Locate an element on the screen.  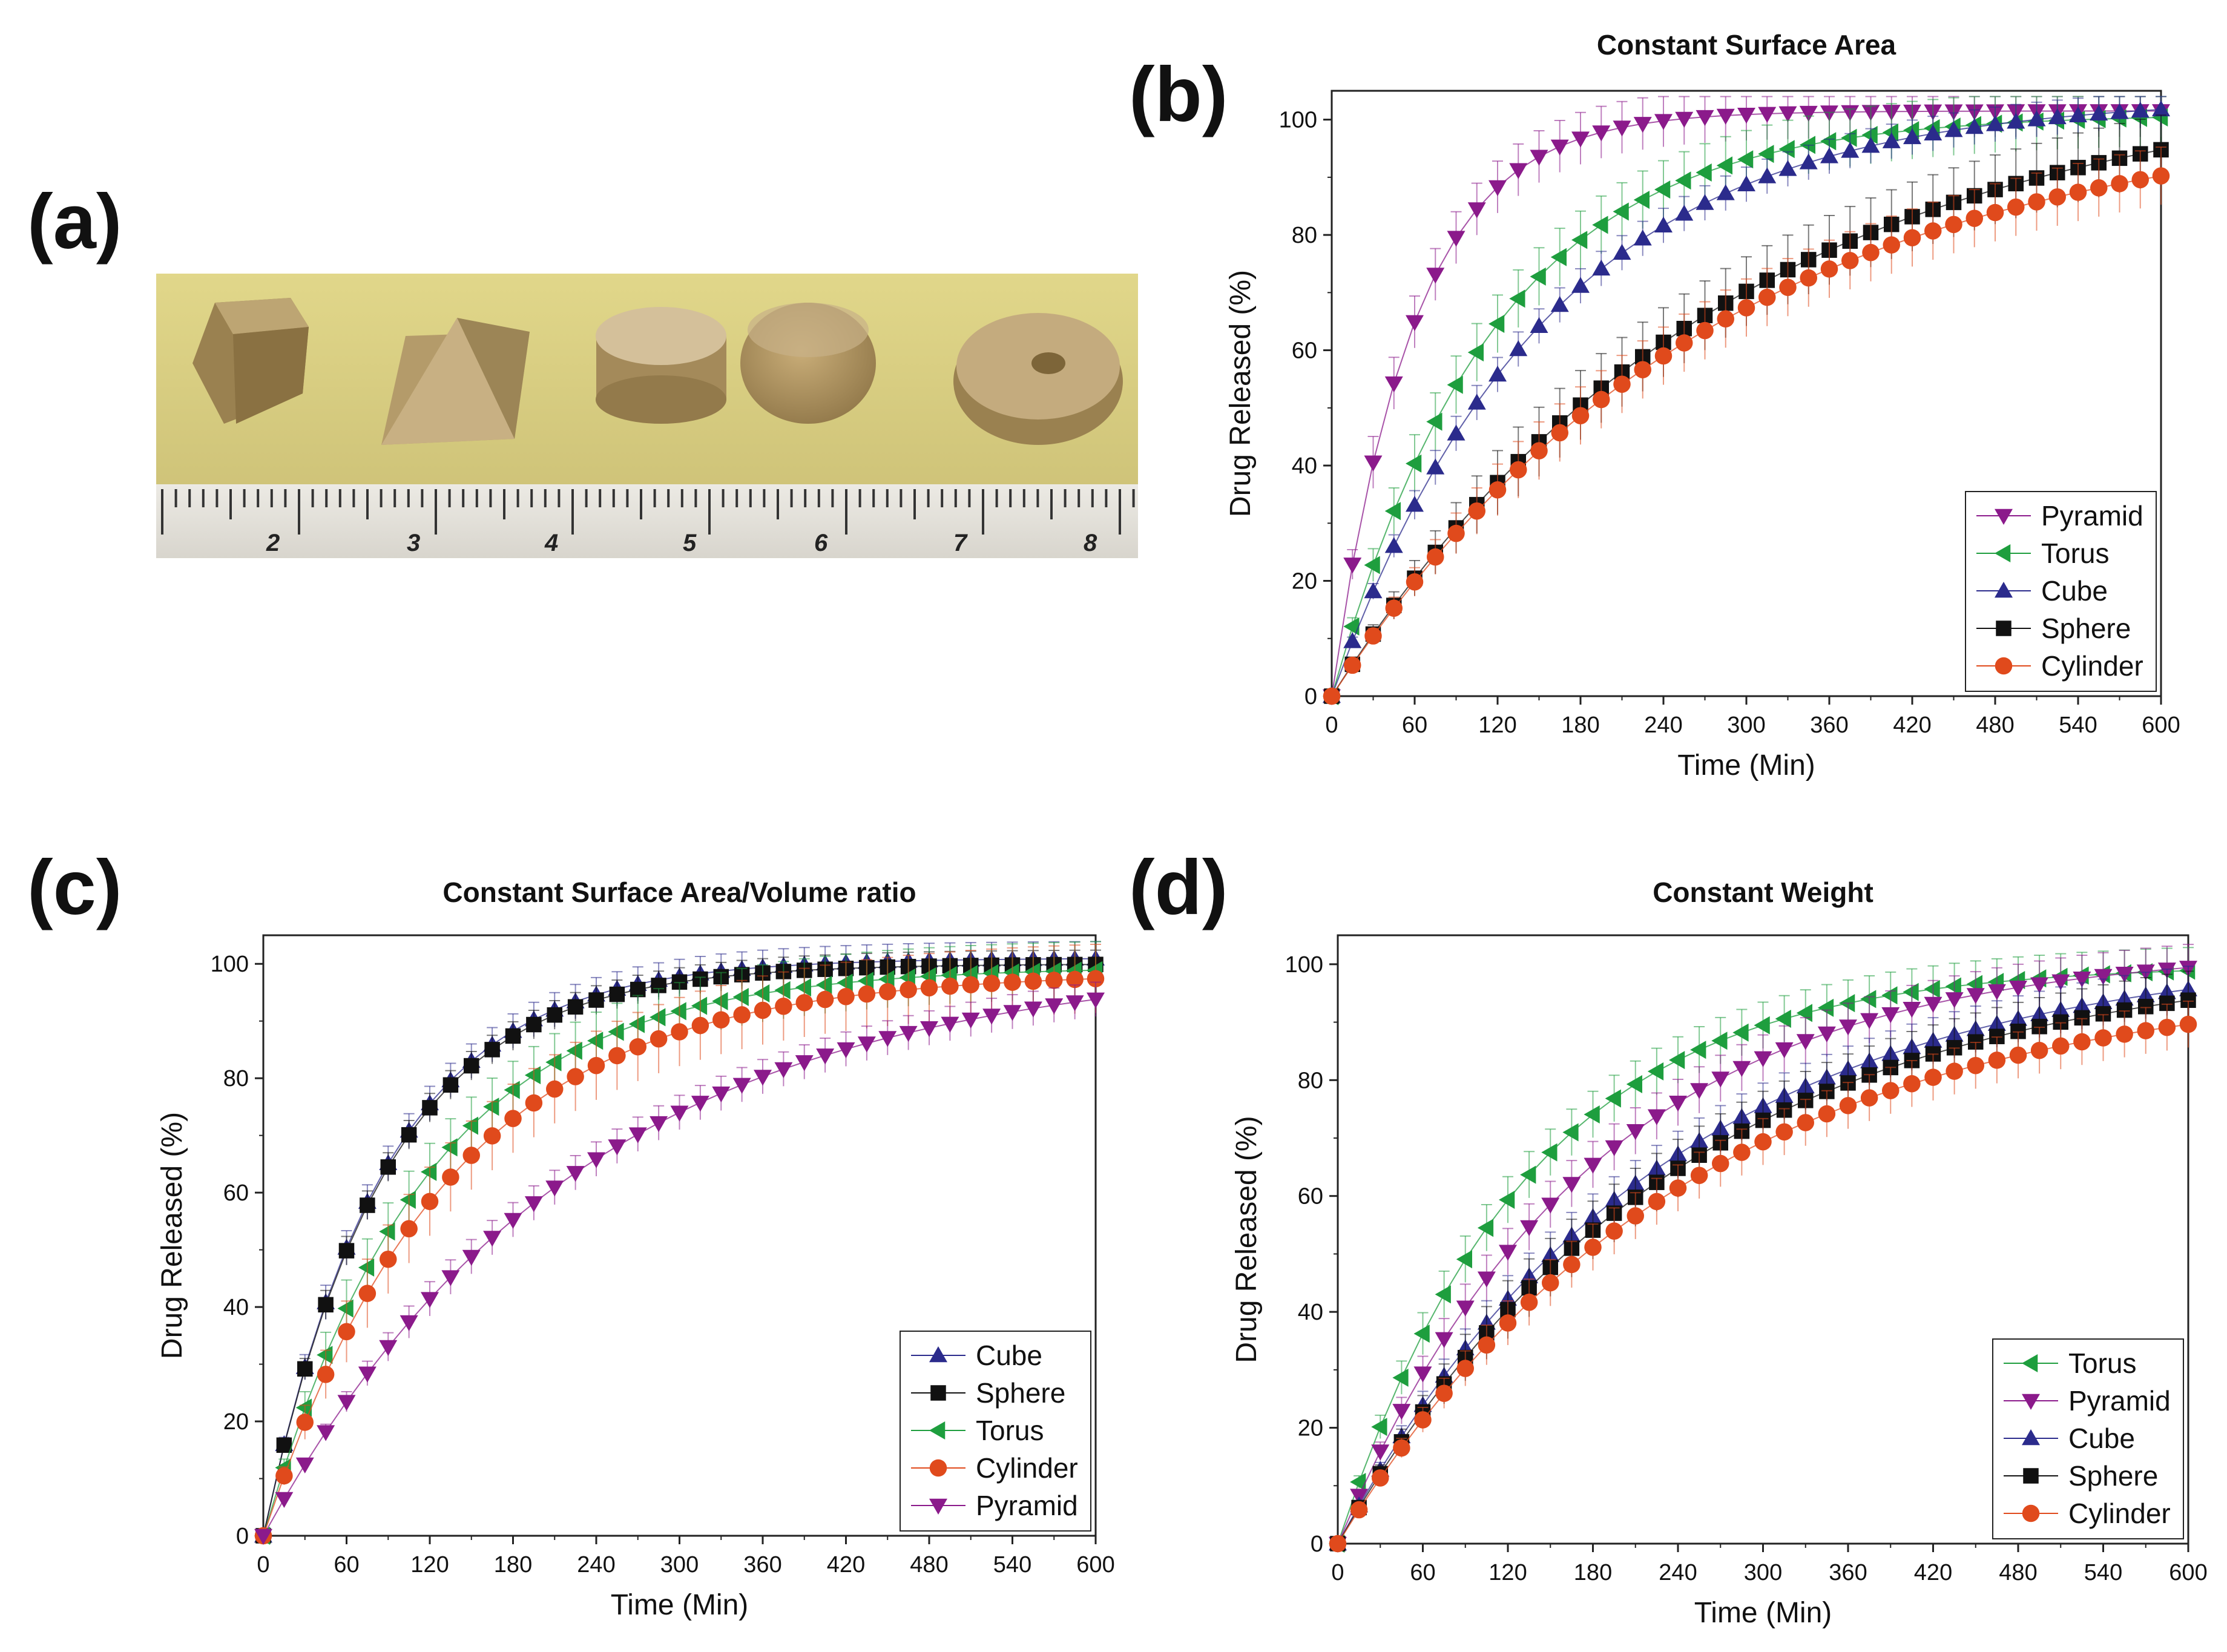
torus-tablet is located at coordinates (1038, 379).